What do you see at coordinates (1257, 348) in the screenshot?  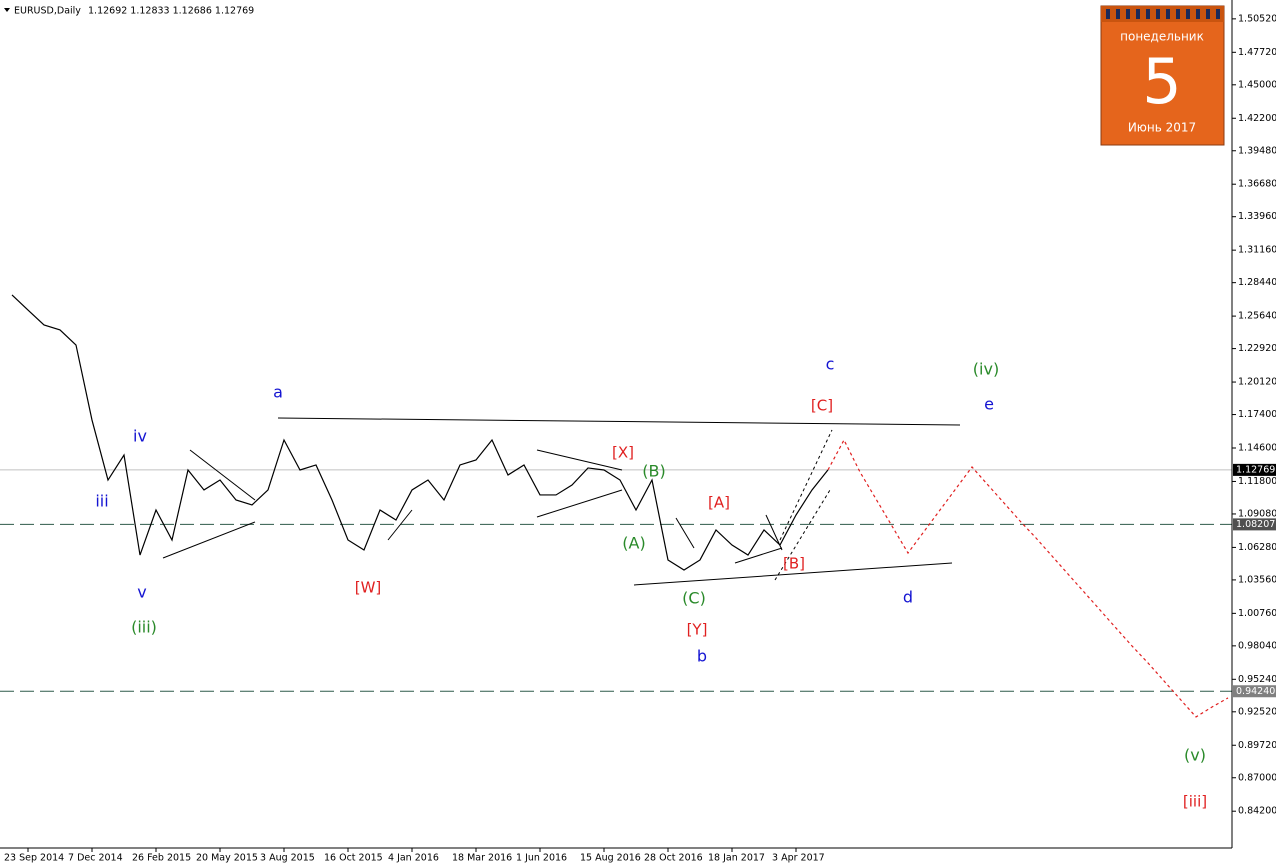 I see `y-tick-label: 1.22920` at bounding box center [1257, 348].